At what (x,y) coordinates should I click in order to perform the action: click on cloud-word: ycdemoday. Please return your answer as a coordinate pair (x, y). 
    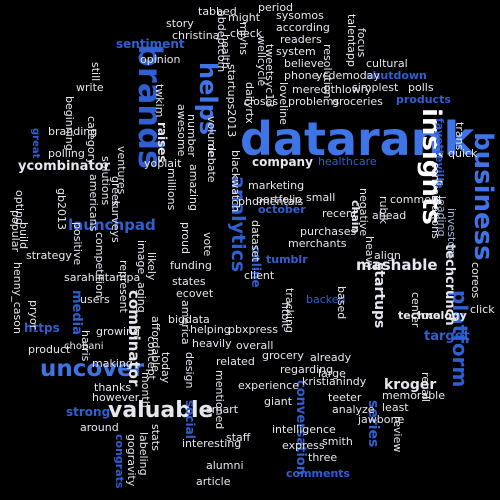
    Looking at the image, I should click on (348, 75).